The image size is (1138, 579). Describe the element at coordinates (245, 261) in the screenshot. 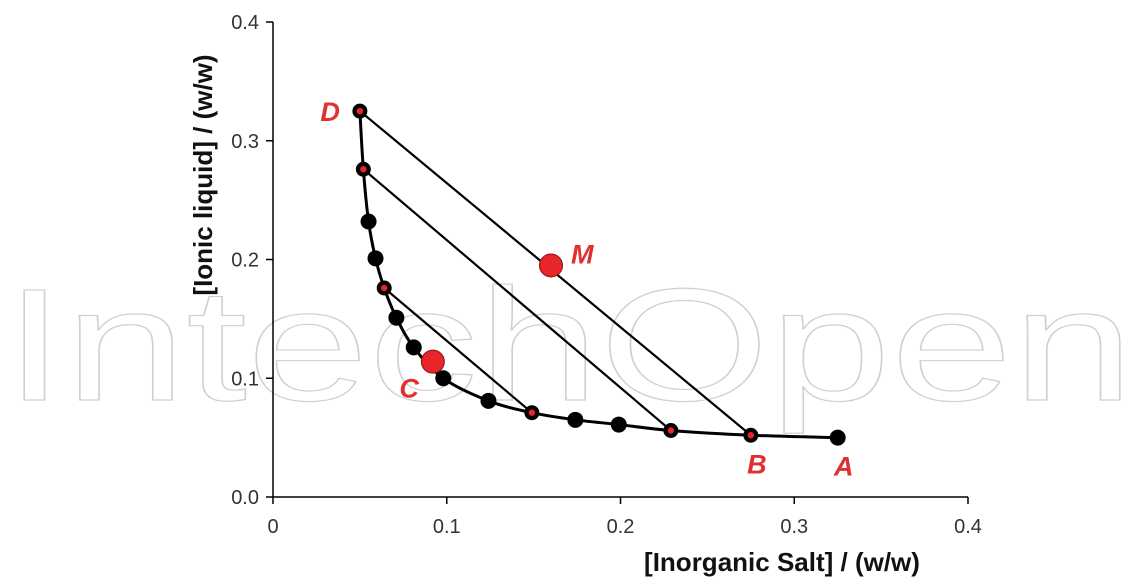

I see `y-tick-label: 0.2` at that location.